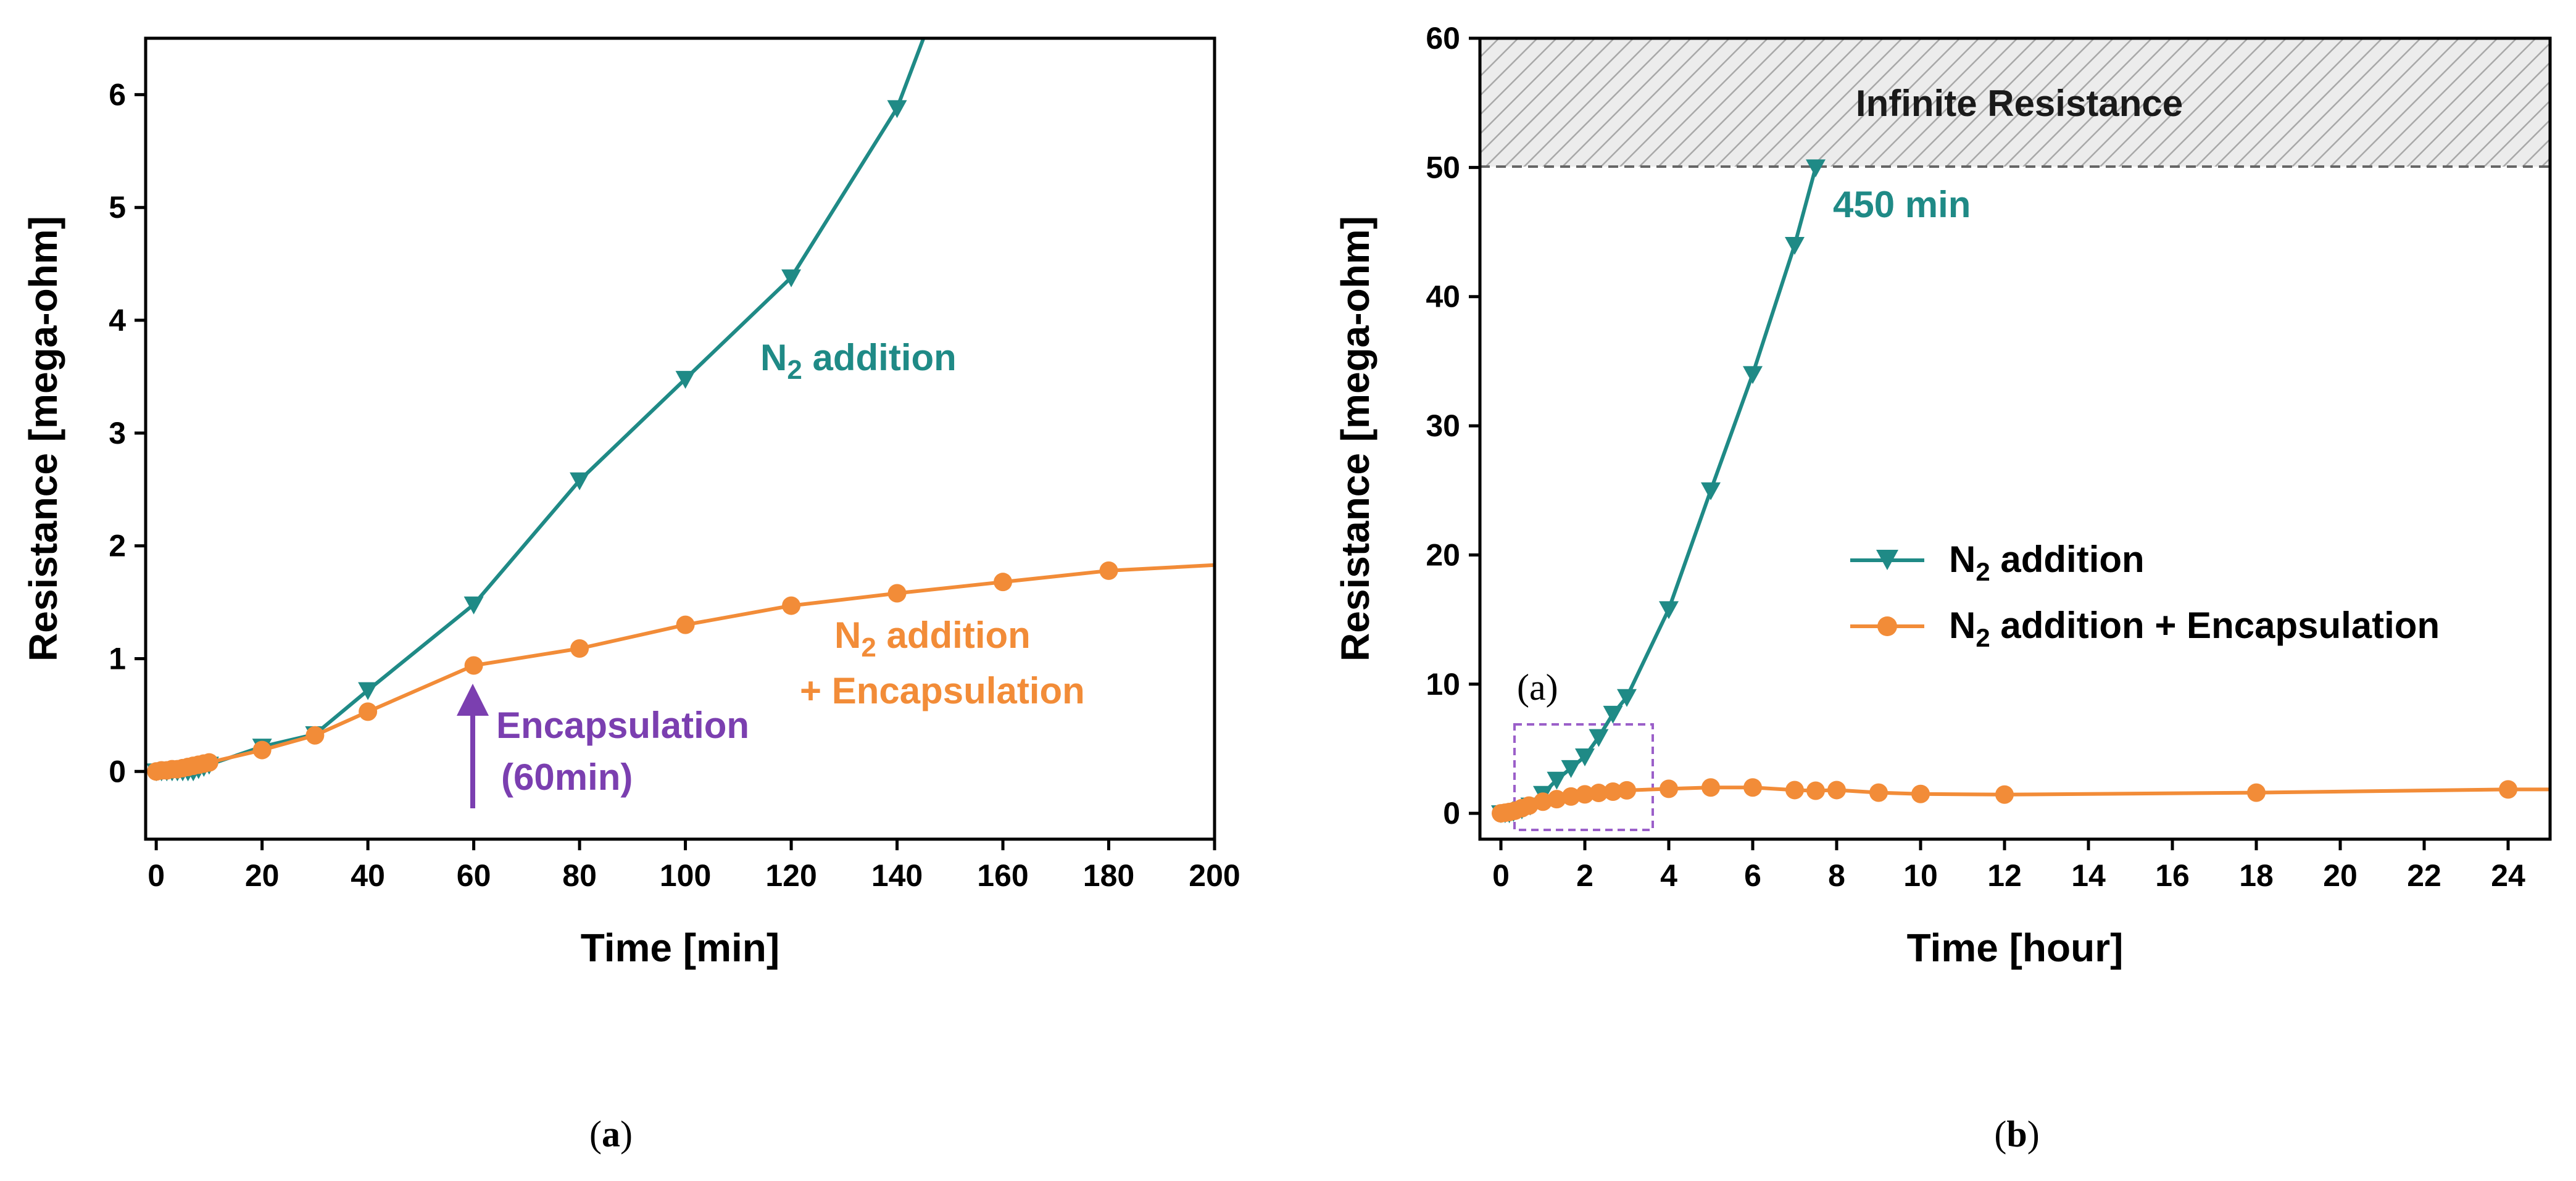  I want to click on encapsulation-arrow, so click(473, 746).